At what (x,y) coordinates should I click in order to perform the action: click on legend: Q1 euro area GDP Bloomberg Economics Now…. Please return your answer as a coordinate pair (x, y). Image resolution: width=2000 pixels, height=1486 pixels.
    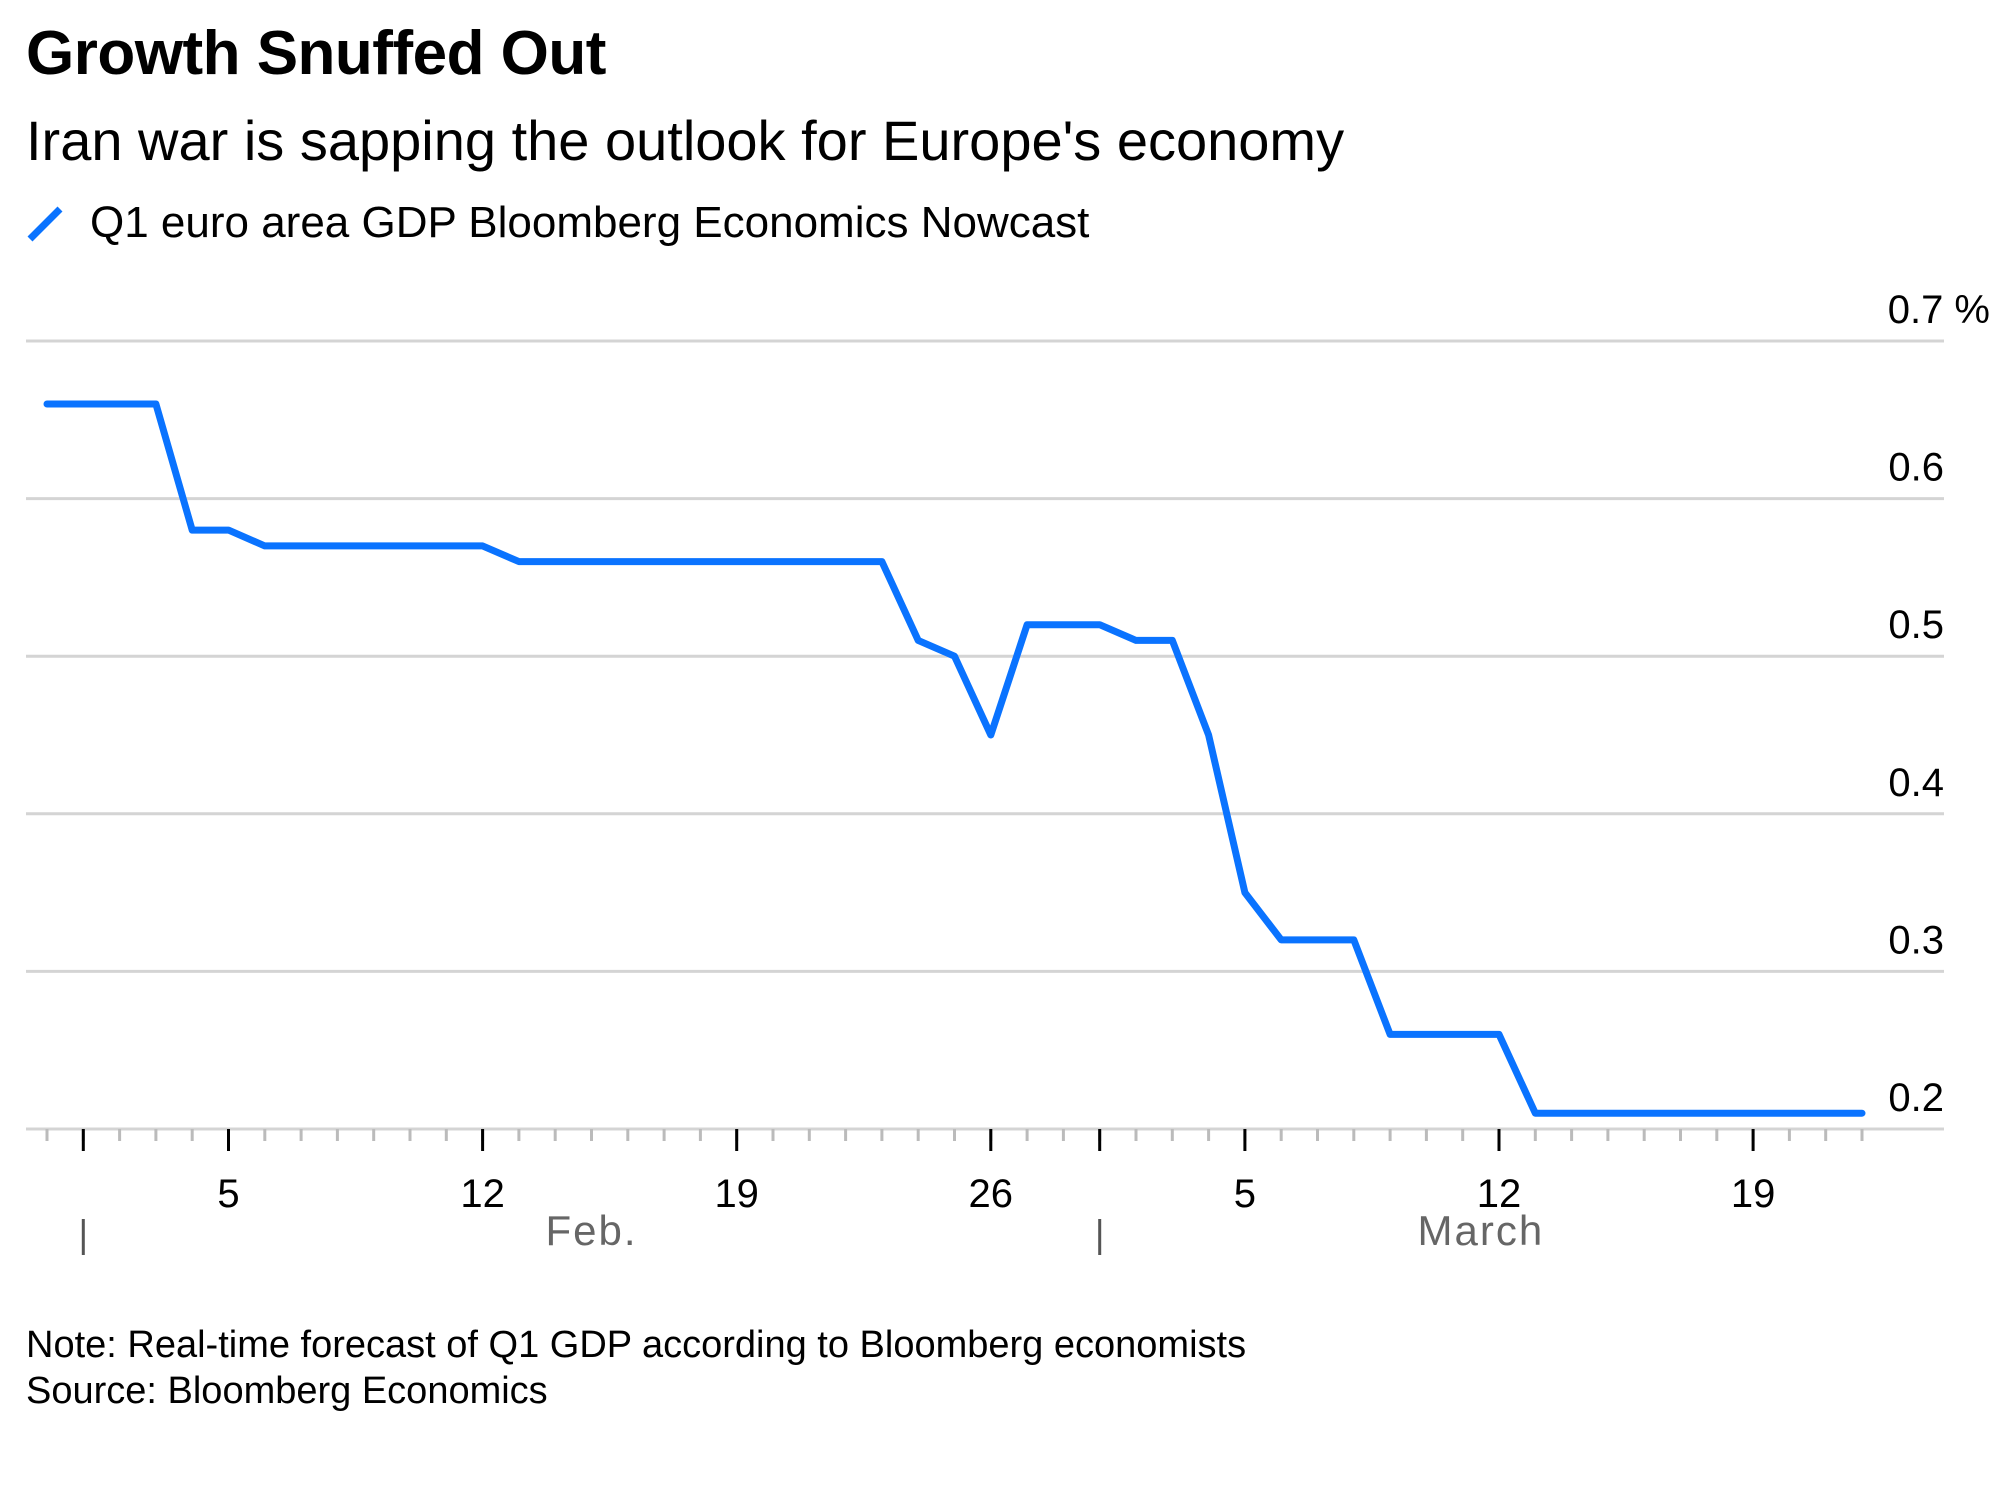
    Looking at the image, I should click on (557, 223).